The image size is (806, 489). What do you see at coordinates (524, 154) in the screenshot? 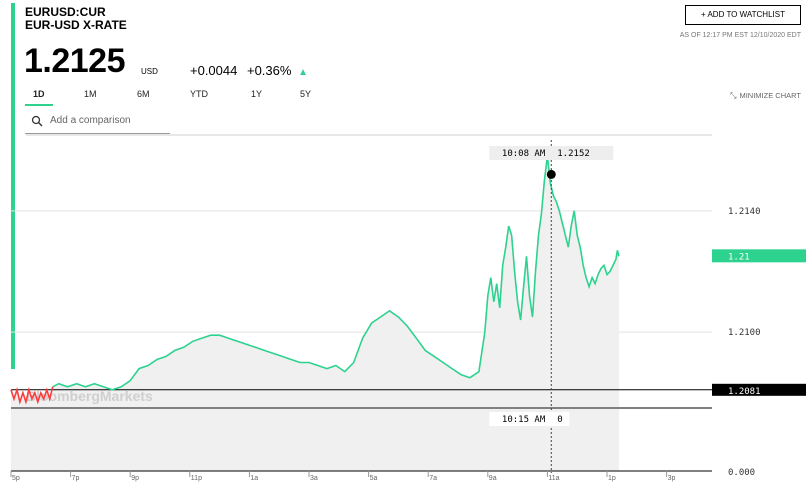
I see `cursor-time: 10:08 AM` at bounding box center [524, 154].